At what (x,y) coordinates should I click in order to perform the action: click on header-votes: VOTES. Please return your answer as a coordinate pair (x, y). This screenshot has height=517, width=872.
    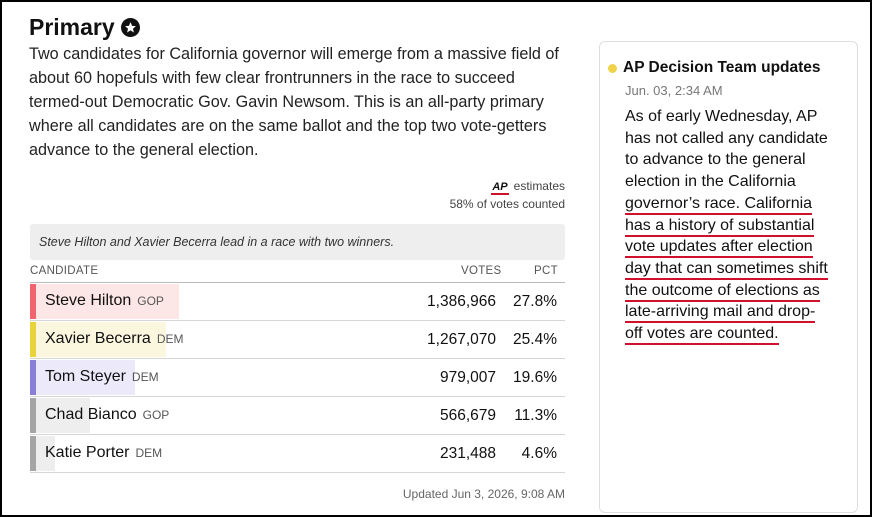
    Looking at the image, I should click on (481, 271).